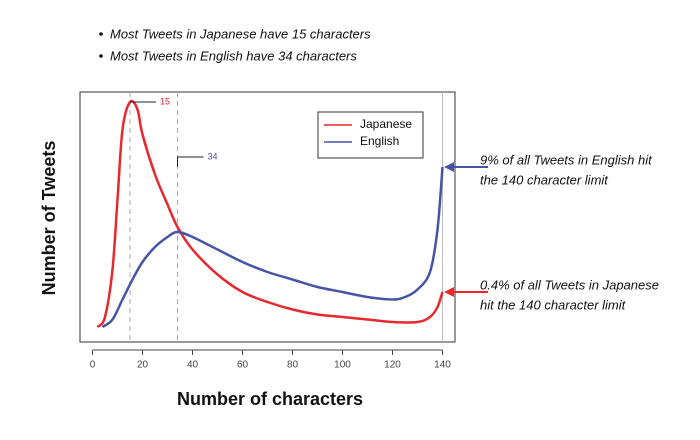 The width and height of the screenshot is (700, 440). Describe the element at coordinates (392, 365) in the screenshot. I see `x-tick-label: 120` at that location.